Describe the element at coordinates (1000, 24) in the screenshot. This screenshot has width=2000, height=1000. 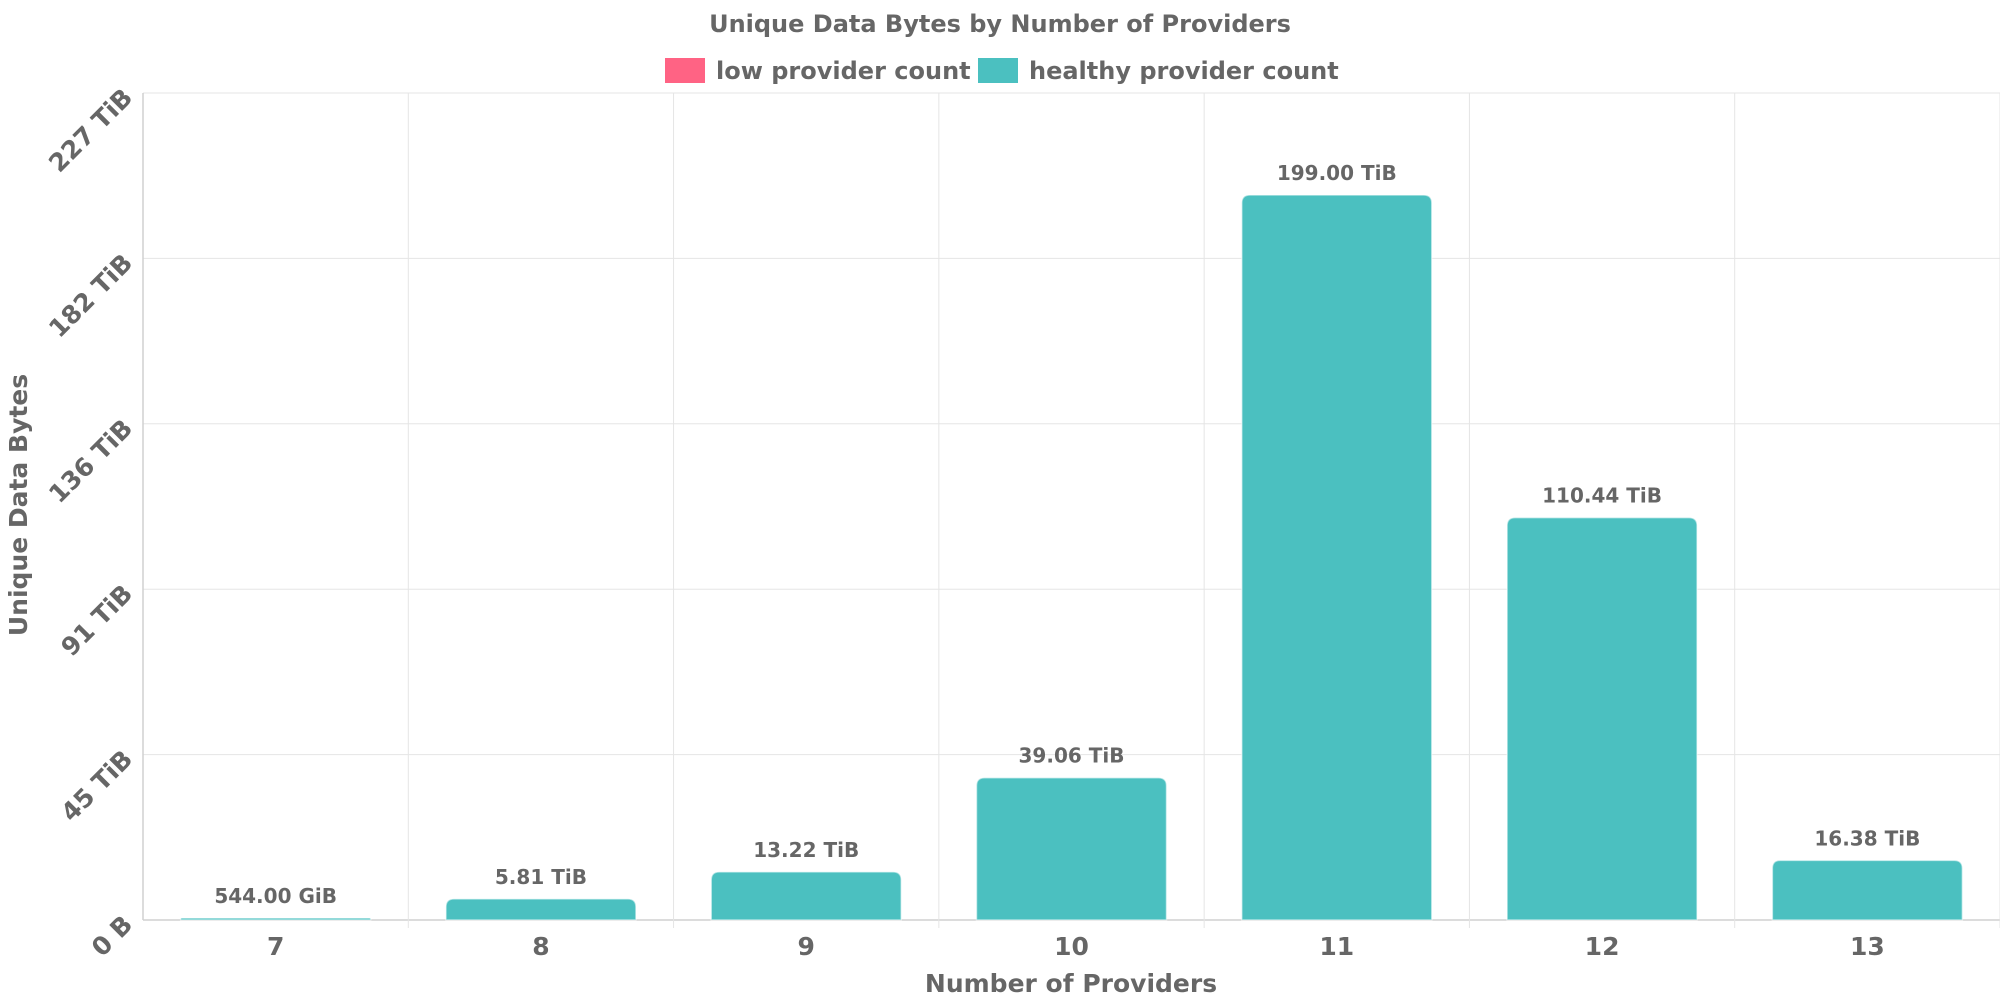
I see `chart-title: Unique Data Bytes by Number of Providers` at that location.